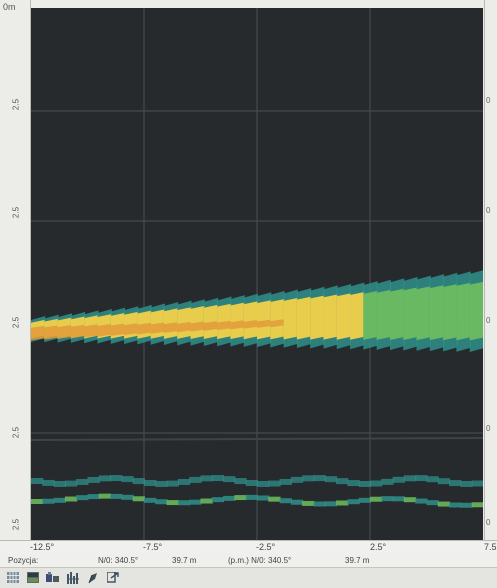 The height and width of the screenshot is (588, 497). What do you see at coordinates (23, 560) in the screenshot?
I see `position-label: Pozycja:` at bounding box center [23, 560].